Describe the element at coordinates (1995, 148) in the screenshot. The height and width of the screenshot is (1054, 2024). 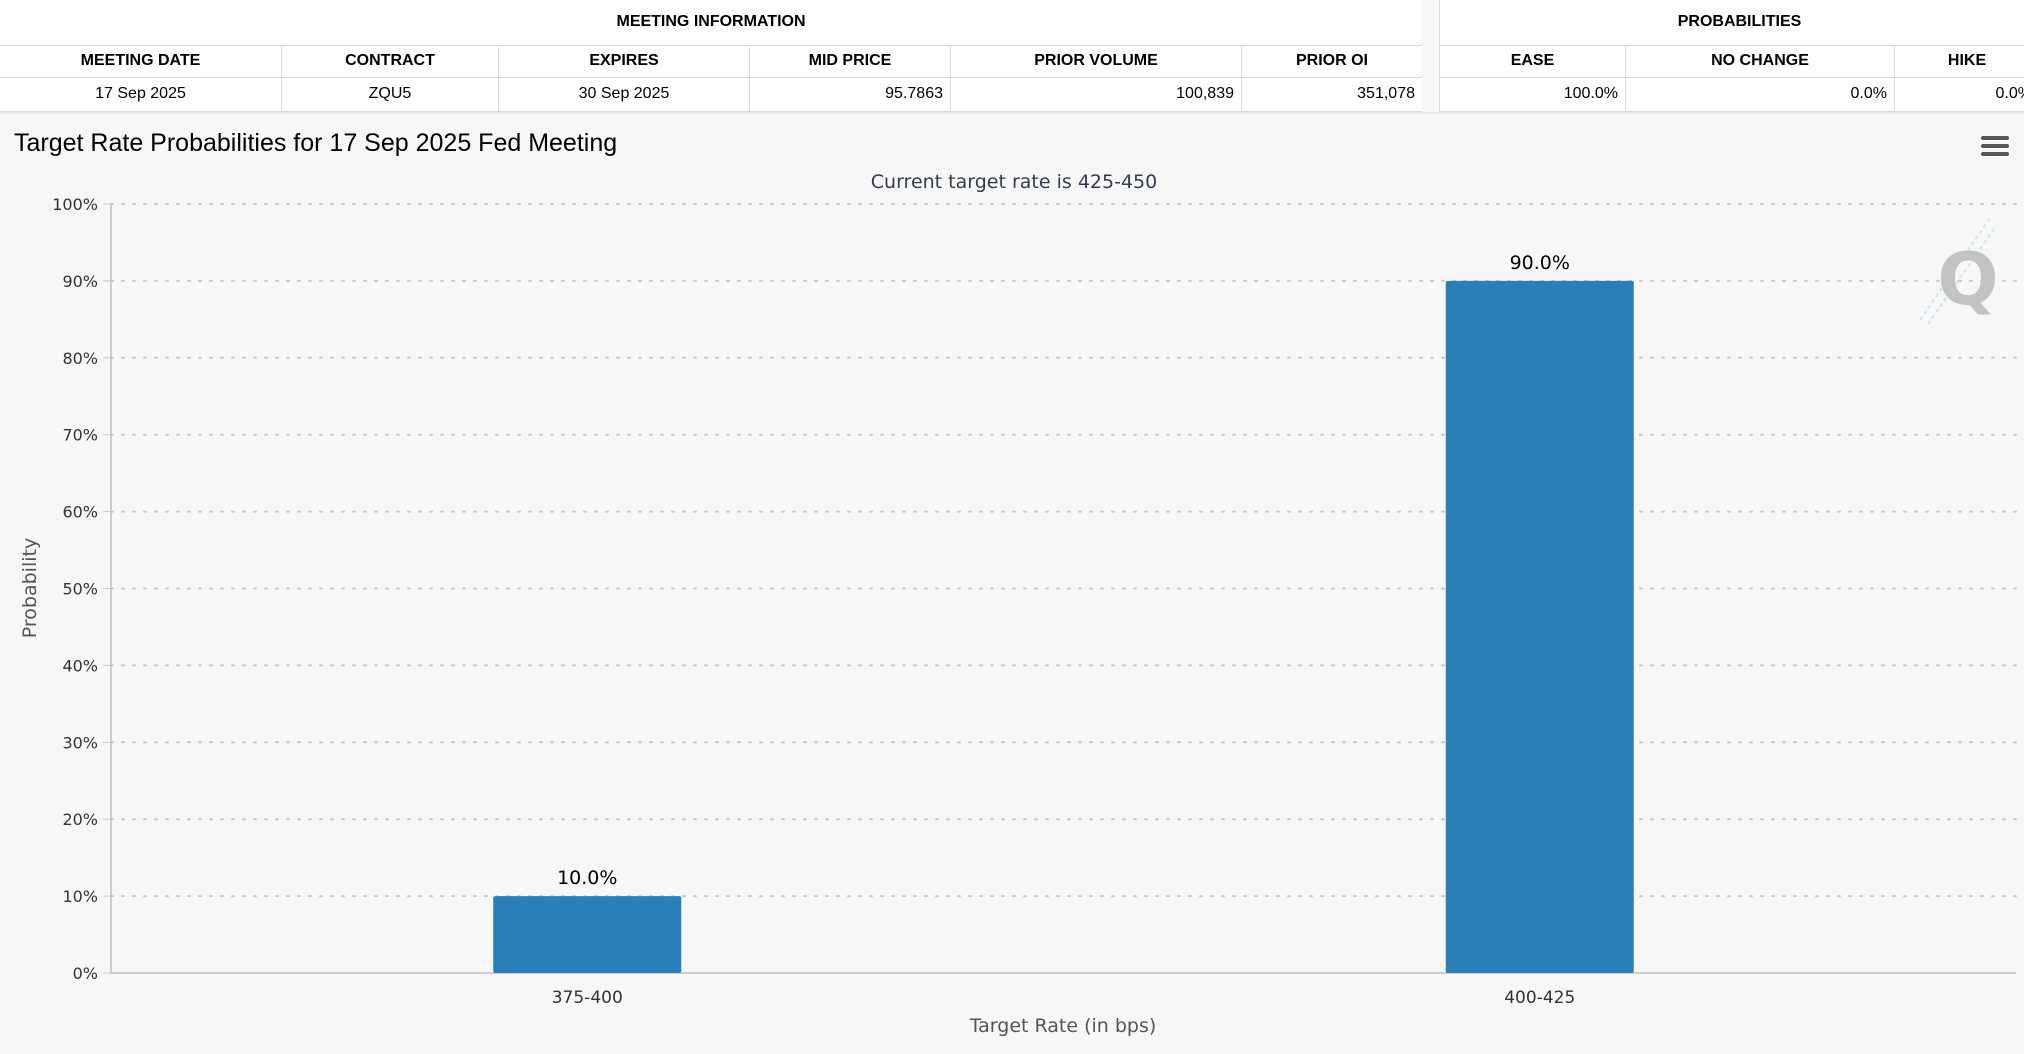
I see `chart-menu-button` at that location.